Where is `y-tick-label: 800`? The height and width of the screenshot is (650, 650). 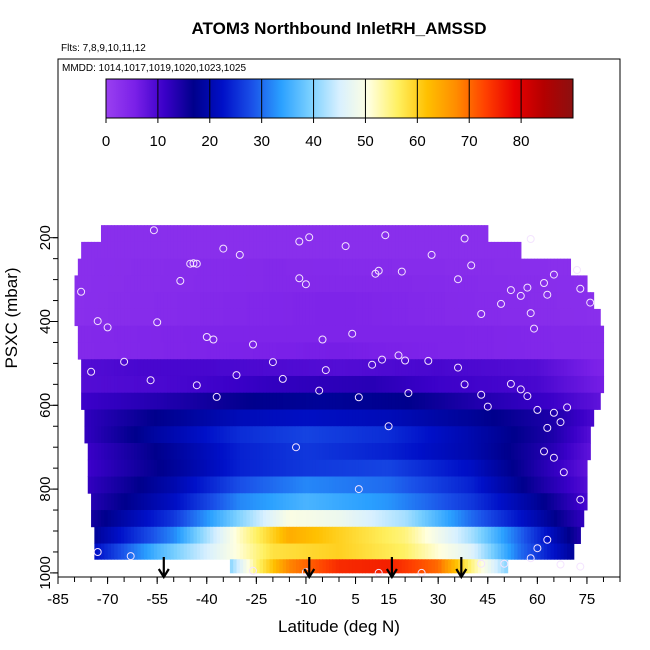
y-tick-label: 800 is located at coordinates (45, 489).